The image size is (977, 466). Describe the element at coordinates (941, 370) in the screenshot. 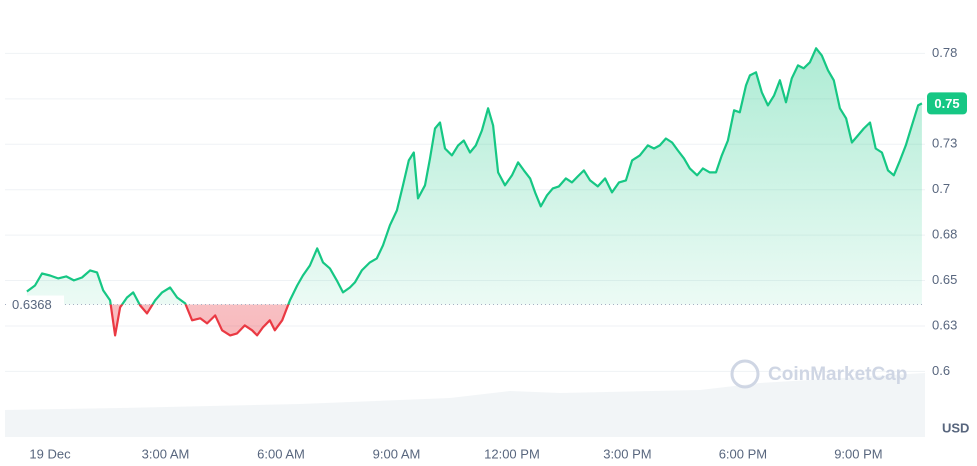

I see `y-tick-label: 0.6` at that location.